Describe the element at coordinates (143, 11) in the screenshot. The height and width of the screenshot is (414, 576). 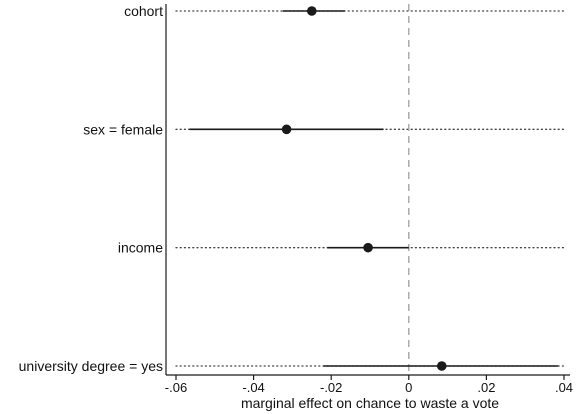
I see `category-label: cohort` at that location.